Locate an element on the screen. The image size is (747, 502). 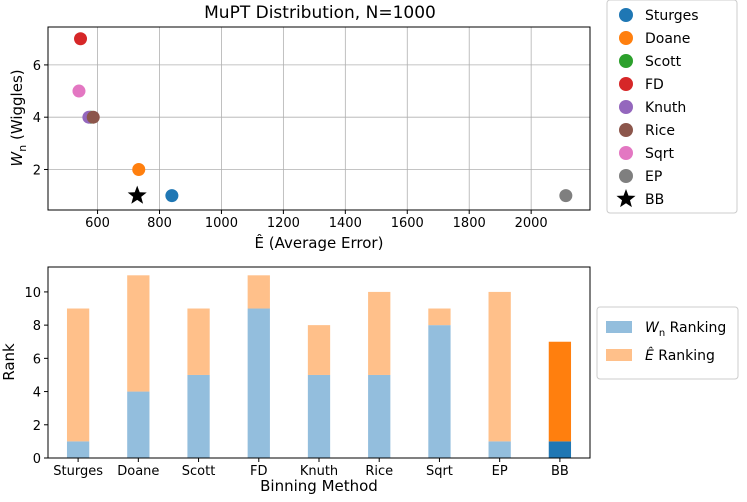
scatter-x-axis-label: Ê (Average Error) is located at coordinates (319, 242).